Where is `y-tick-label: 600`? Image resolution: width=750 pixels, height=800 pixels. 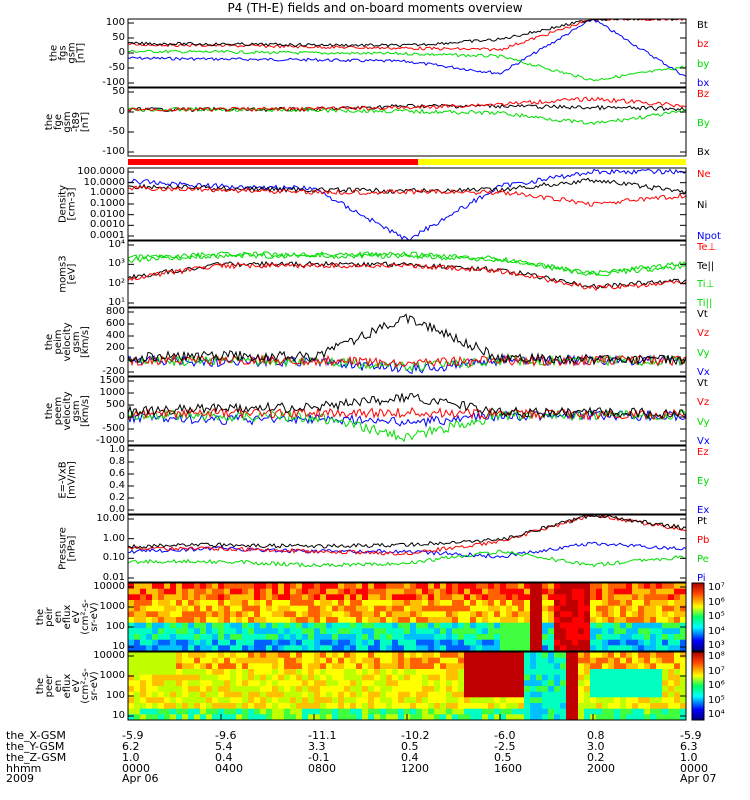 y-tick-label: 600 is located at coordinates (115, 323).